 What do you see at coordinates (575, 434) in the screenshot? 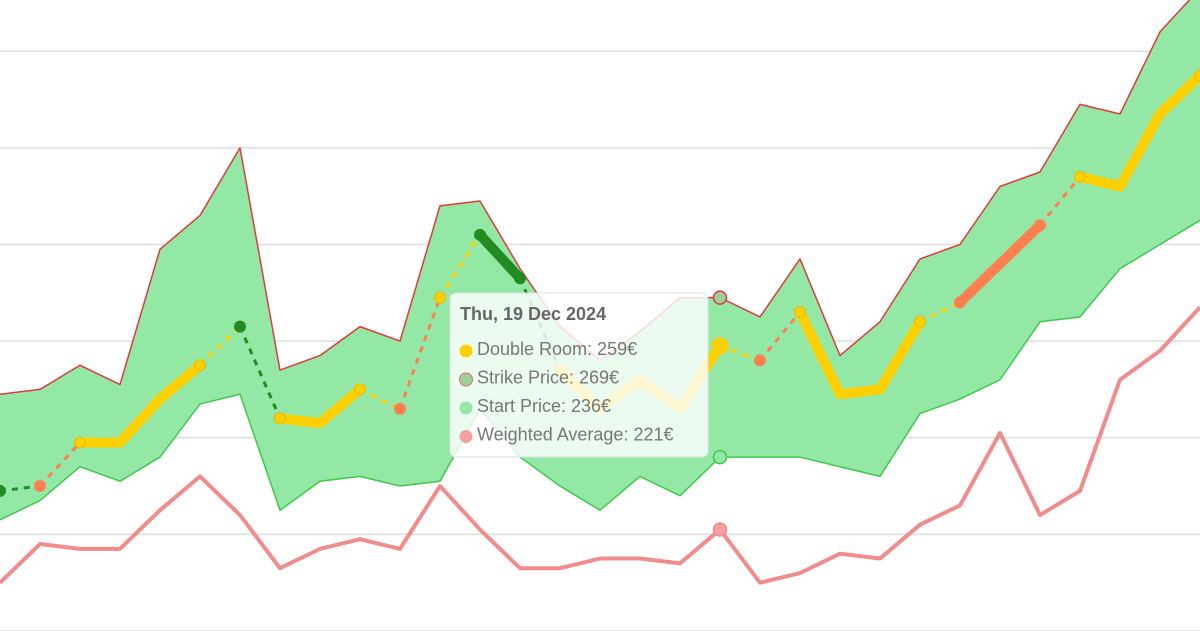
I see `tooltip-item: Weighted Average: 221€` at bounding box center [575, 434].